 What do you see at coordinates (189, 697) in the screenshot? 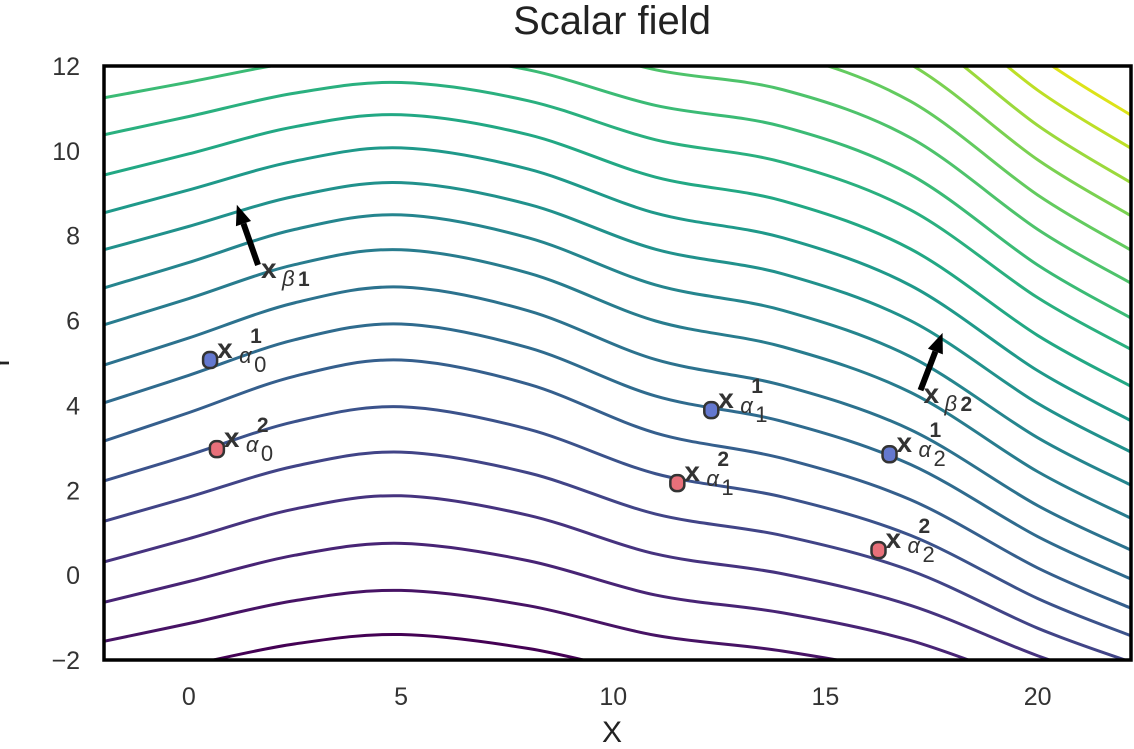
I see `x-tick-label: 0` at bounding box center [189, 697].